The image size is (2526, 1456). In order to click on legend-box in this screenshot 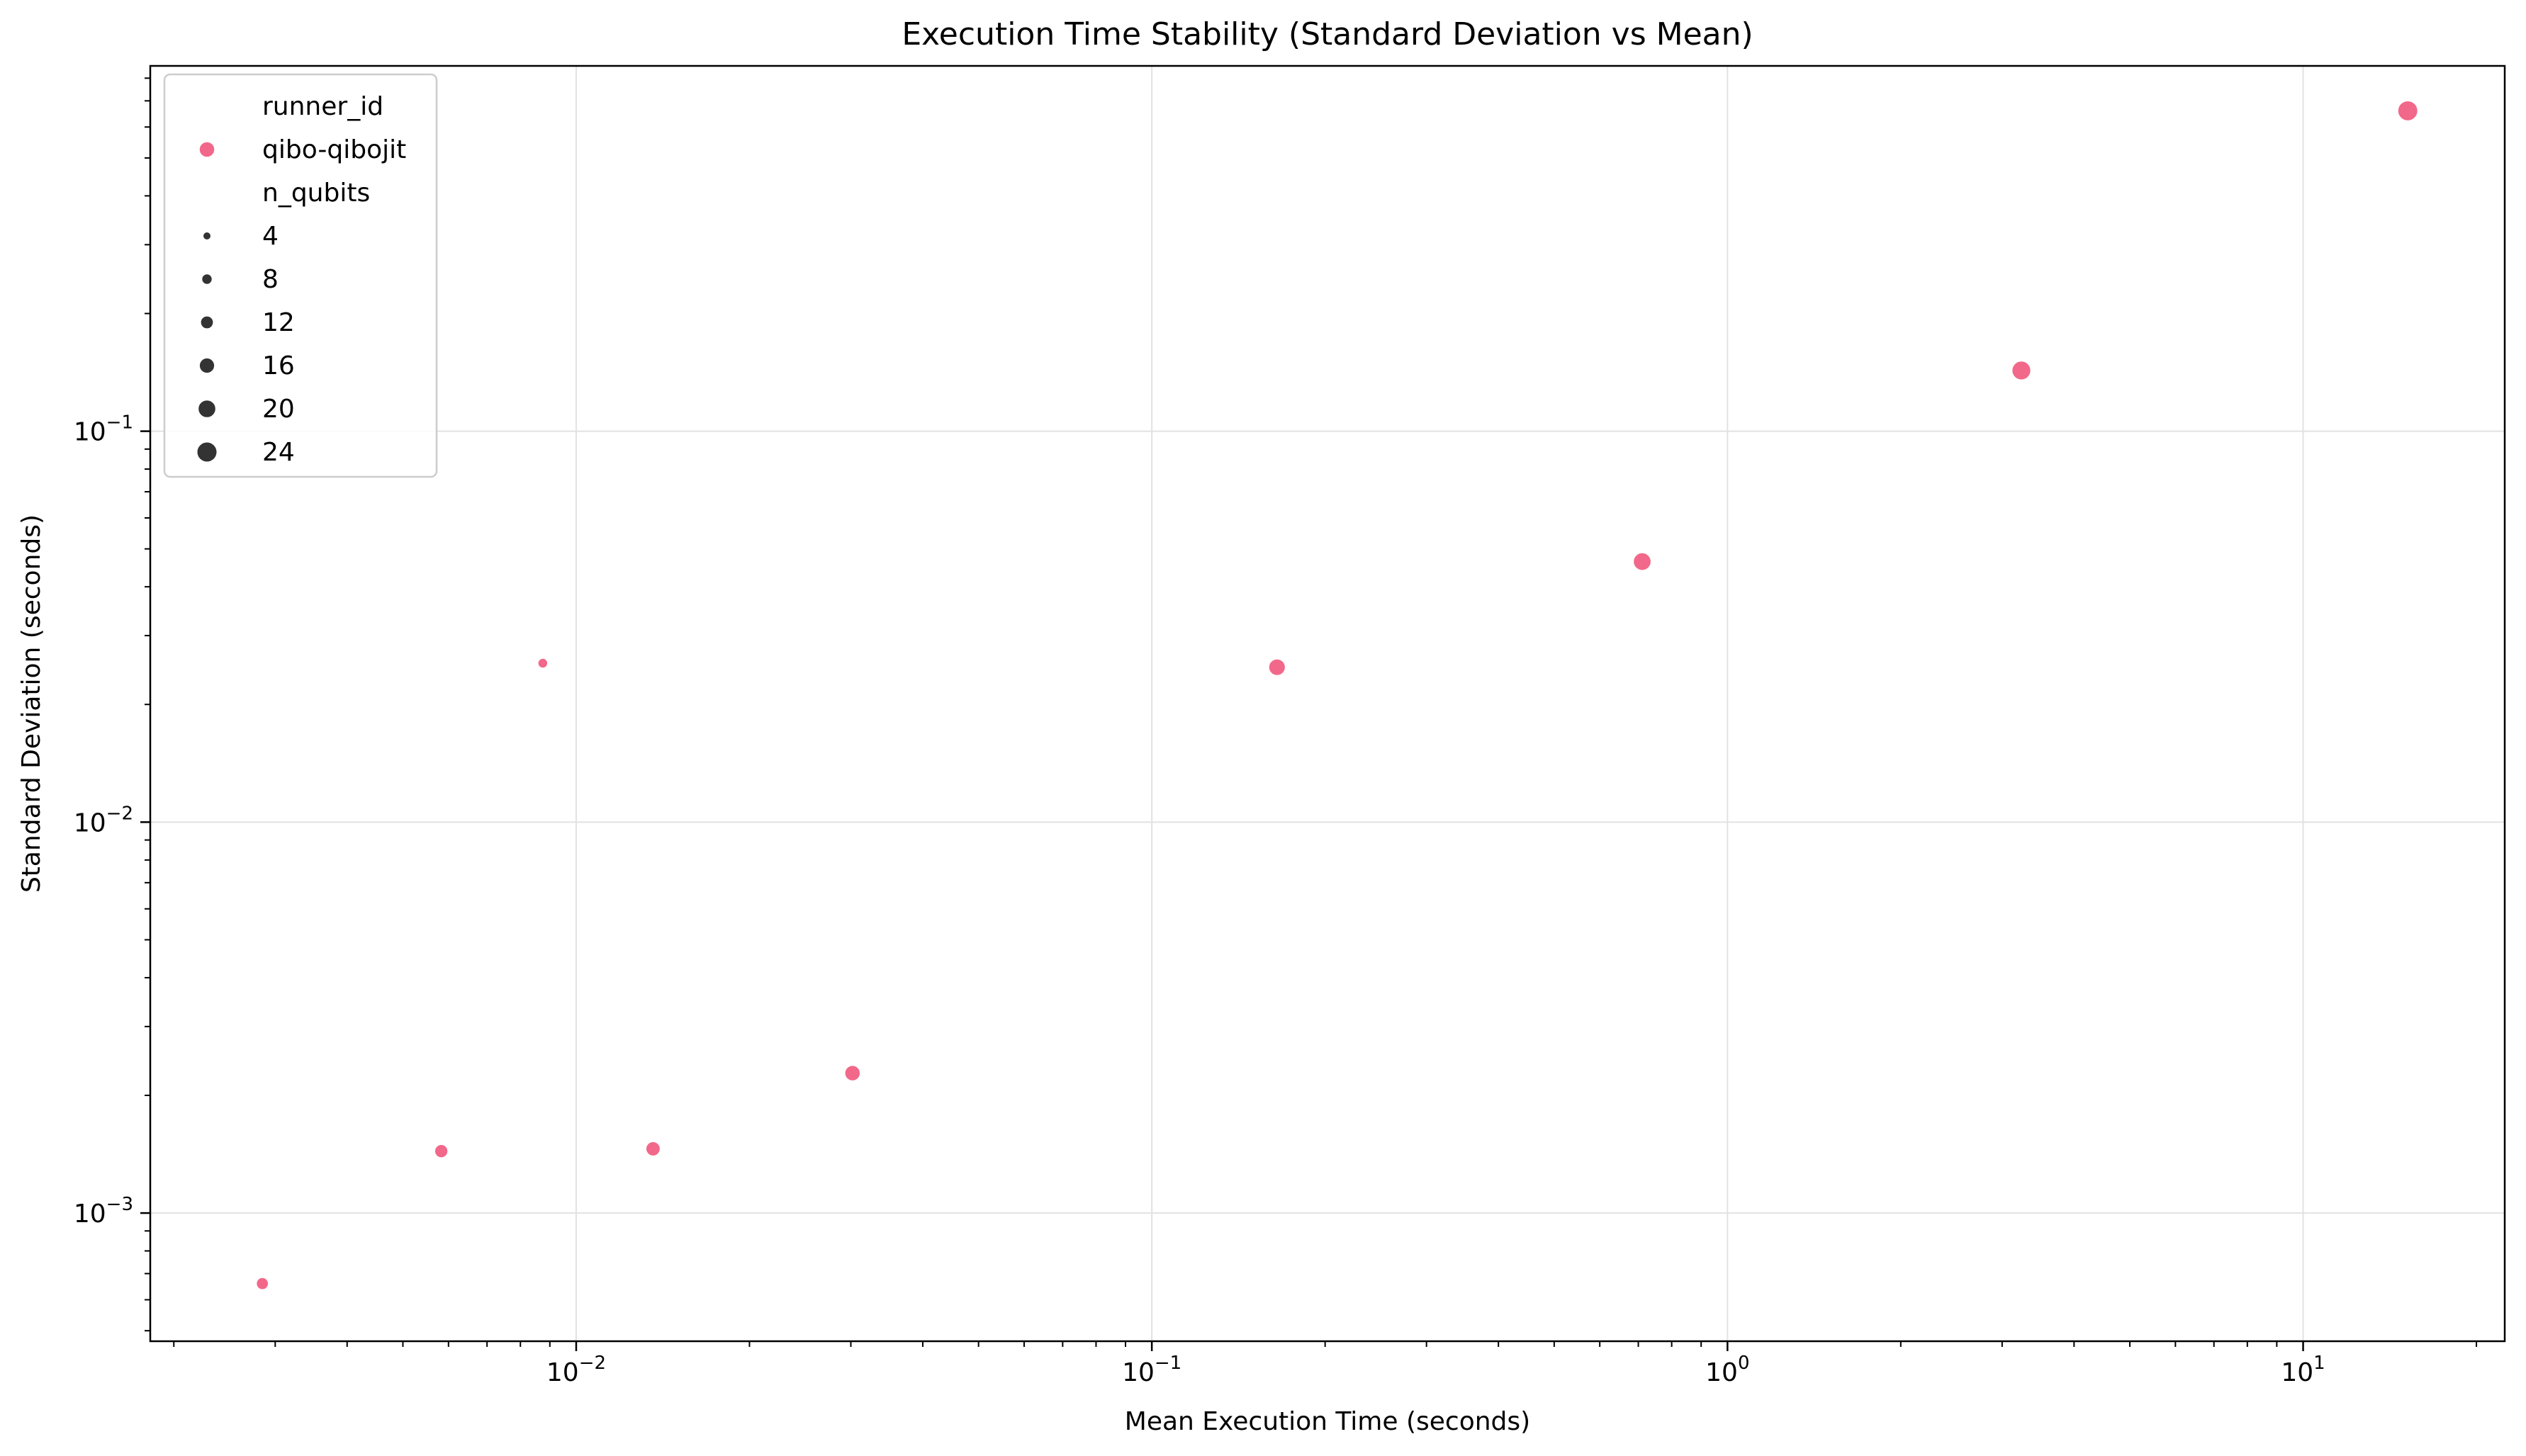, I will do `click(301, 276)`.